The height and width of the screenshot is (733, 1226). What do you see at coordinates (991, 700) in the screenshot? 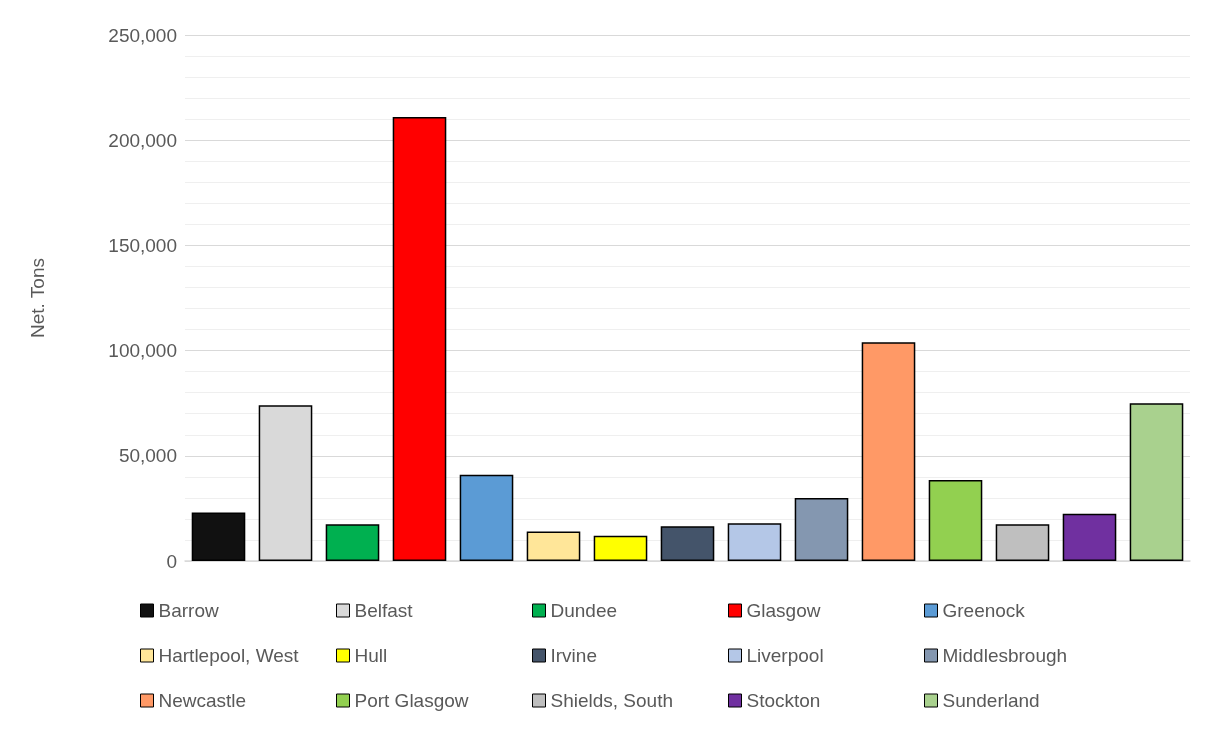
I see `legend-label: Sunderland` at bounding box center [991, 700].